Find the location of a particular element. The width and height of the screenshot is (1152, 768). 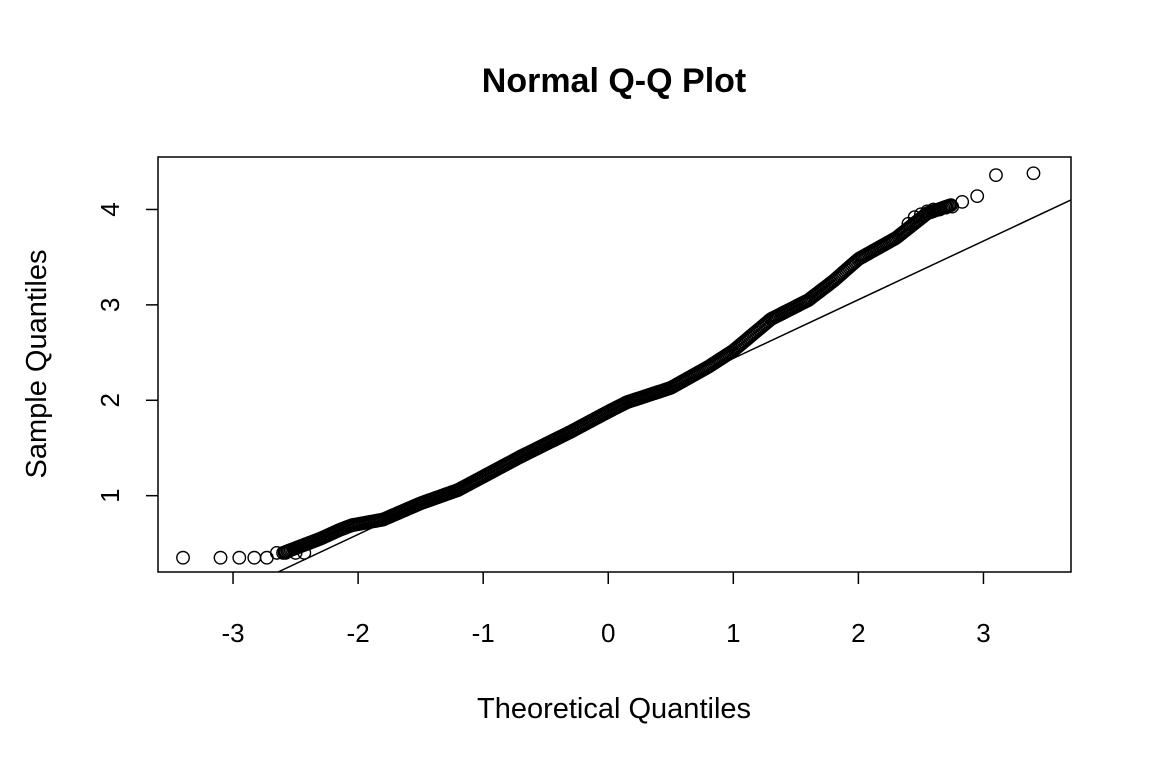

y-tick-label: 3 is located at coordinates (110, 305).